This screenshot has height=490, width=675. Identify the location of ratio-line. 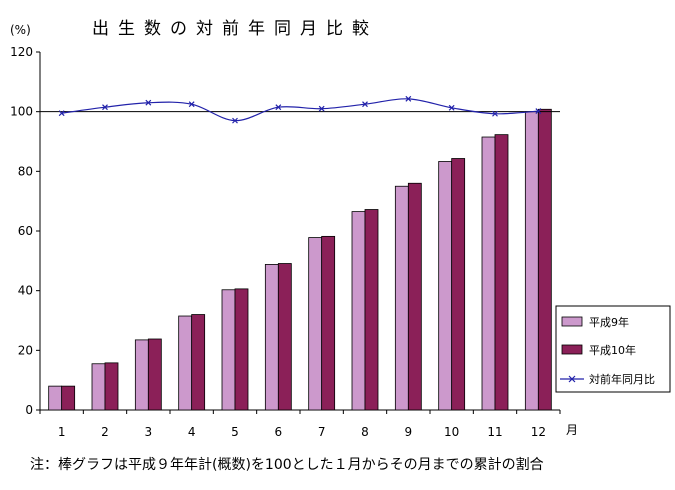
(300, 110).